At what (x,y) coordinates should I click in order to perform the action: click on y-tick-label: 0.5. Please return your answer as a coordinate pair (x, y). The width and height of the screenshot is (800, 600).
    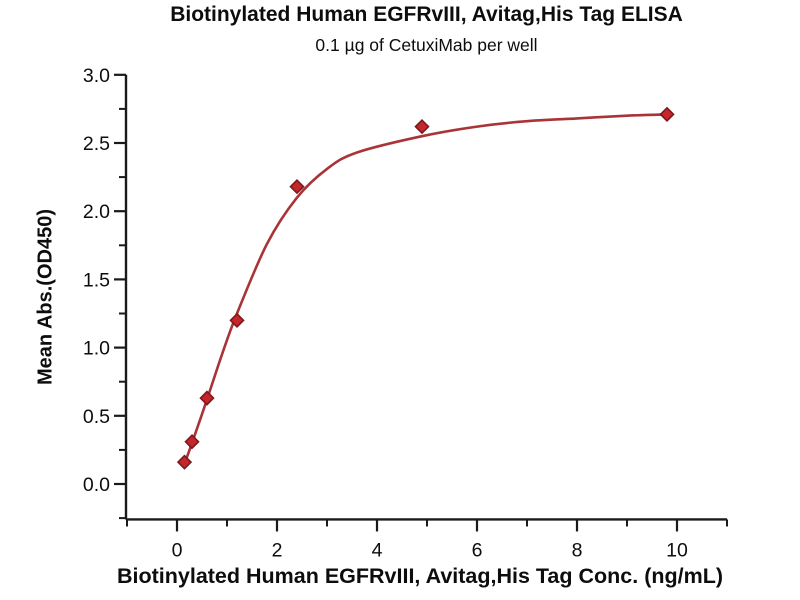
    Looking at the image, I should click on (96, 417).